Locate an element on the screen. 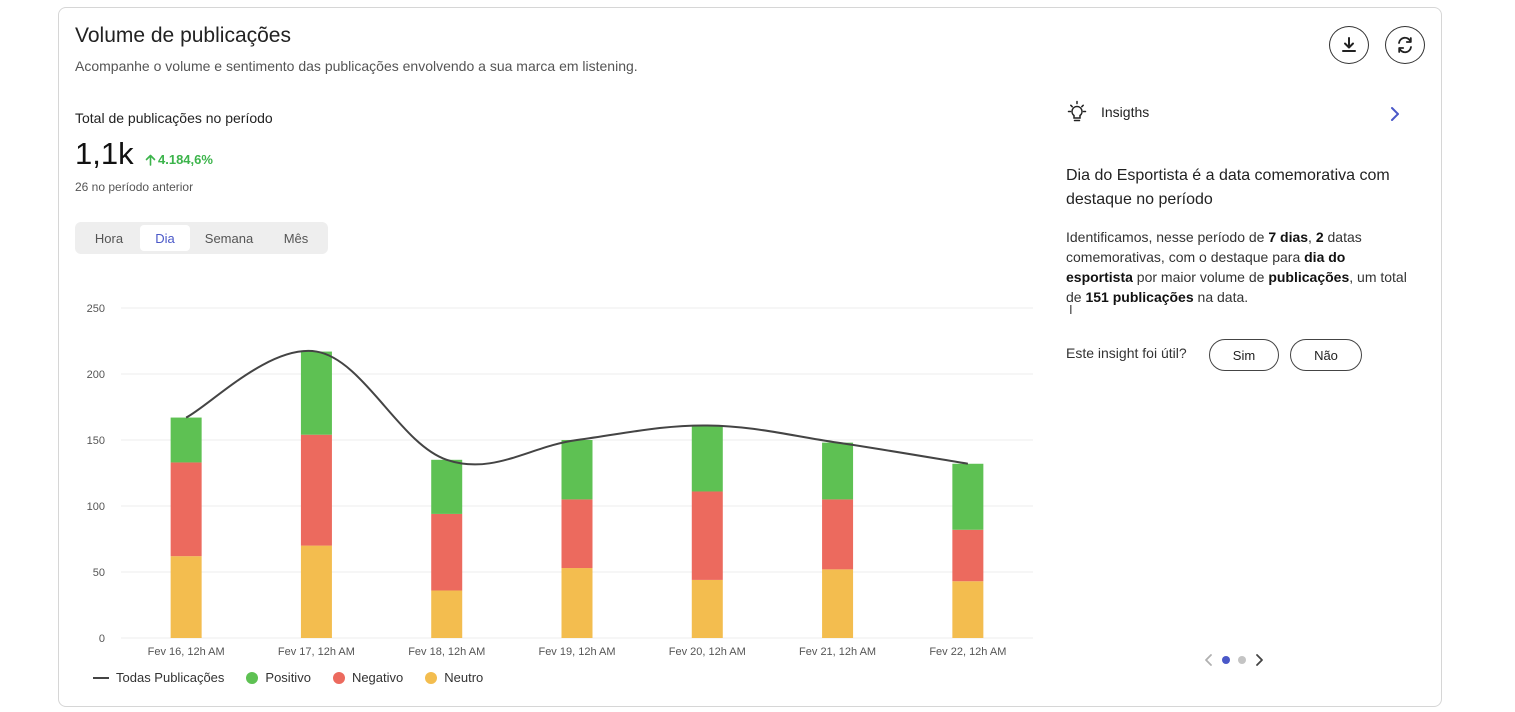 The width and height of the screenshot is (1515, 712). download-icon is located at coordinates (1349, 44).